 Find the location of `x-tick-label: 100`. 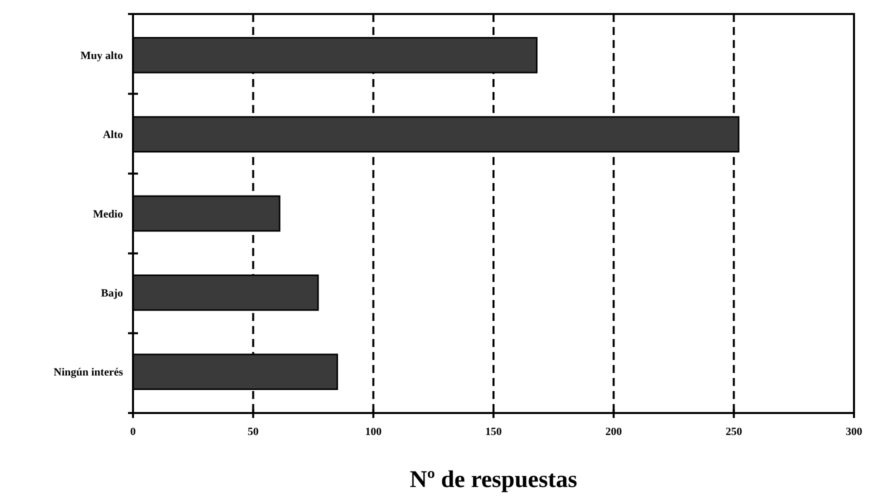

x-tick-label: 100 is located at coordinates (373, 432).